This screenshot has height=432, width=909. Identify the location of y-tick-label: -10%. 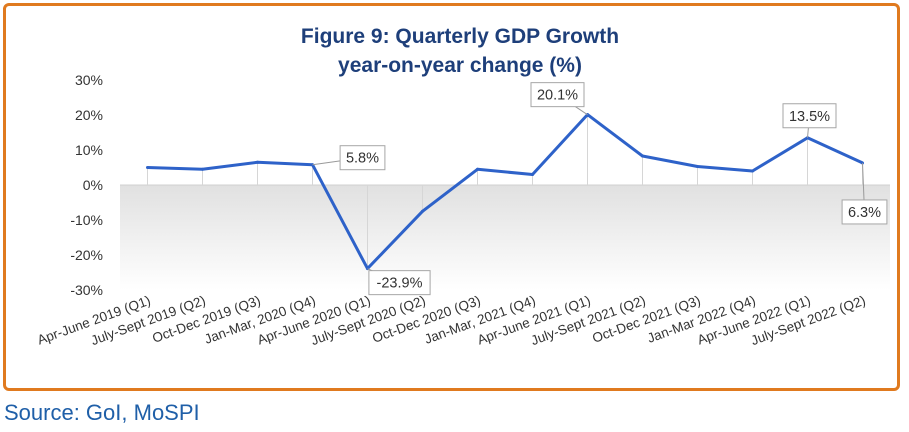
(86, 220).